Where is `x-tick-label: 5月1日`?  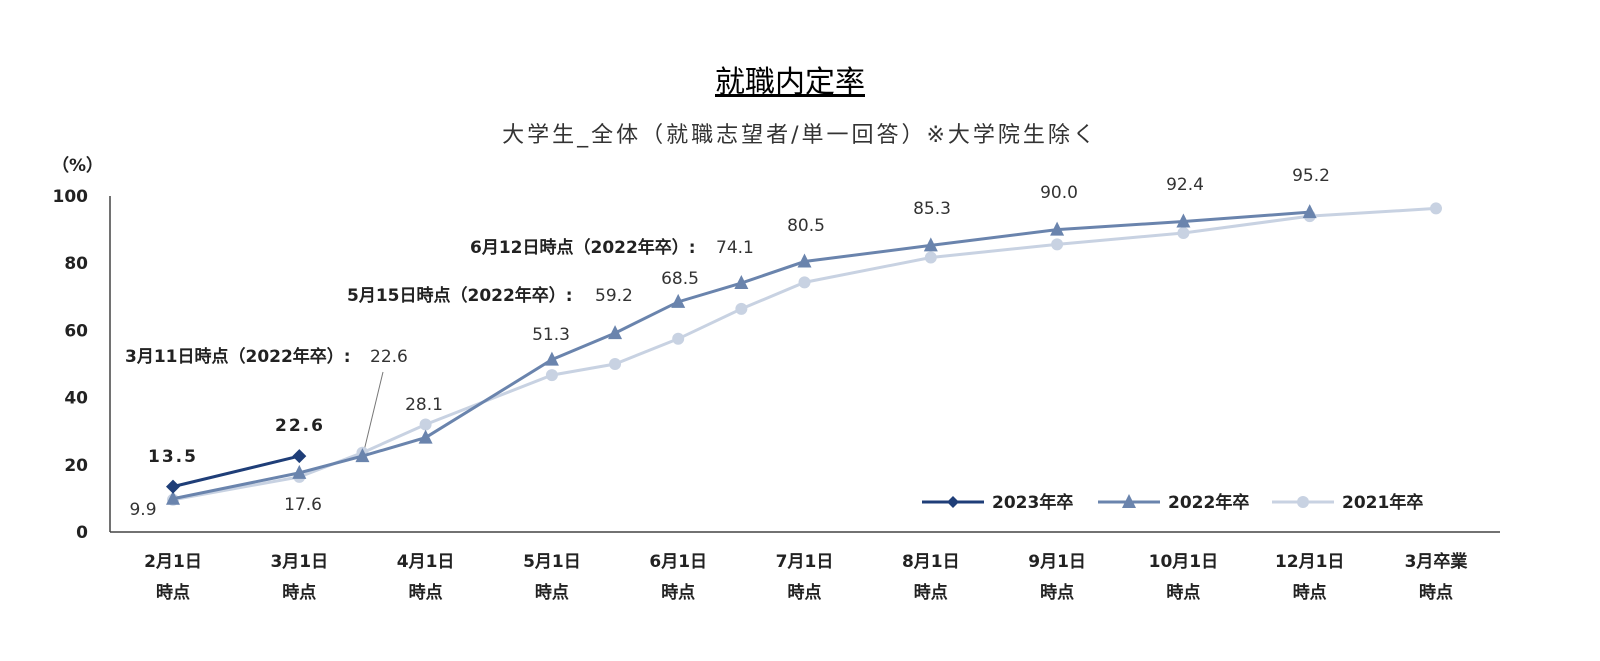
x-tick-label: 5月1日 is located at coordinates (552, 562).